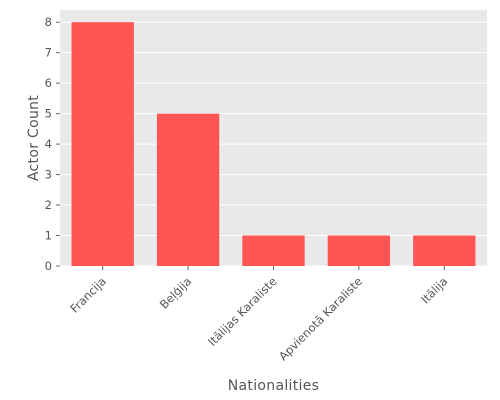 Image resolution: width=500 pixels, height=400 pixels. What do you see at coordinates (48, 114) in the screenshot?
I see `y-tick-label: 5` at bounding box center [48, 114].